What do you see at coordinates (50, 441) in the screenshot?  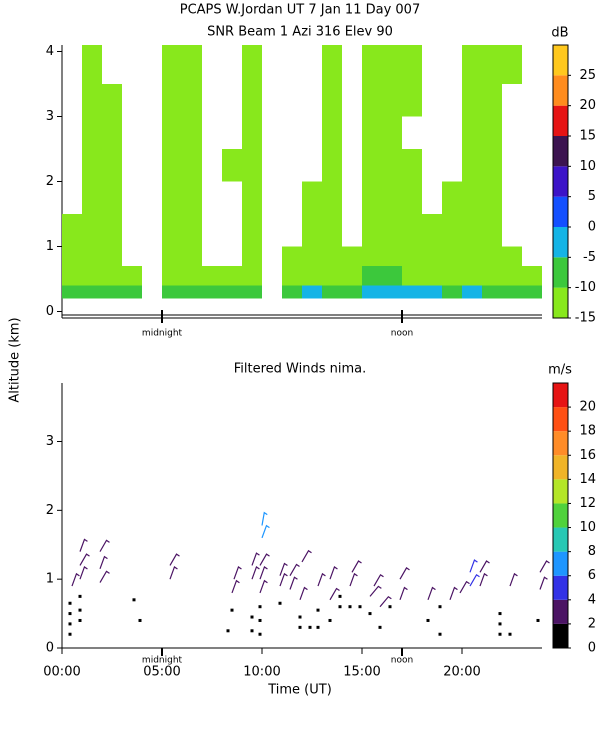 I see `y-tick-label: 3` at bounding box center [50, 441].